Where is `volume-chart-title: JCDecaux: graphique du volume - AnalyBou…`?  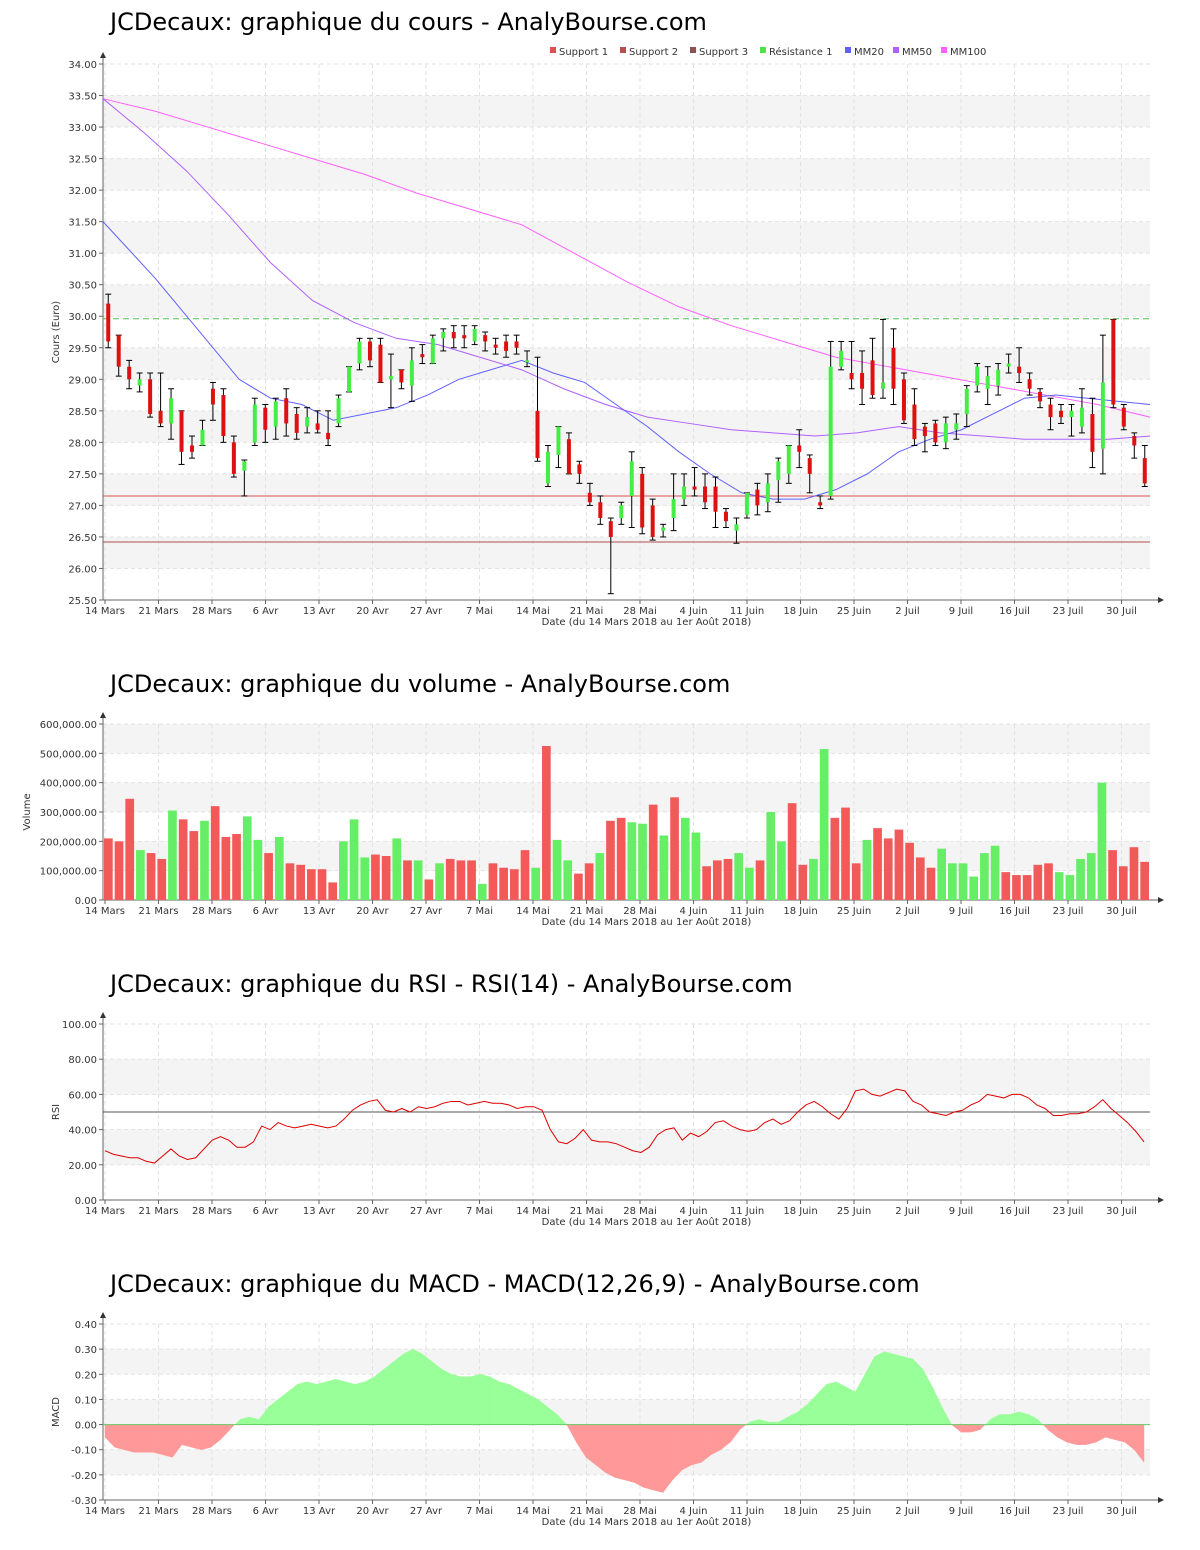
volume-chart-title: JCDecaux: graphique du volume - AnalyBou… is located at coordinates (420, 684).